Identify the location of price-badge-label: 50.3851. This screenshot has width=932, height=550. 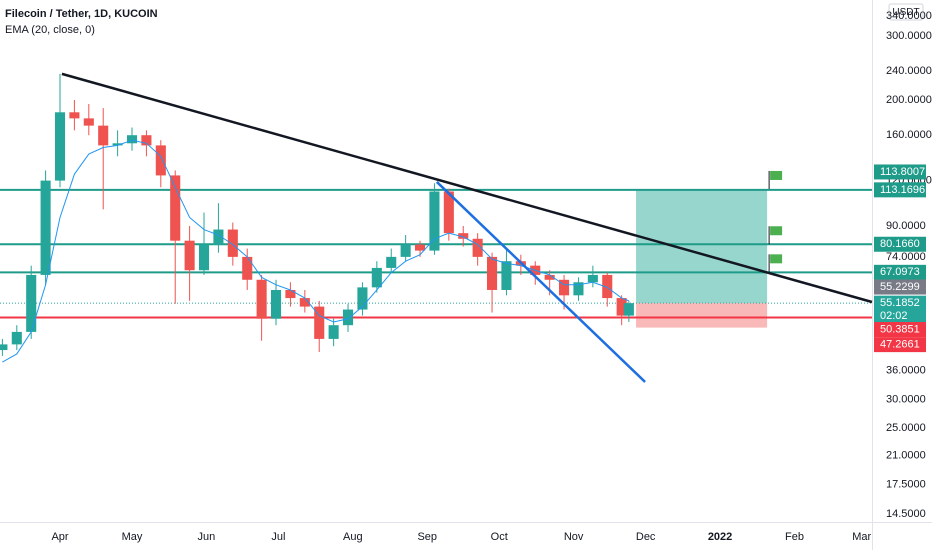
(900, 329).